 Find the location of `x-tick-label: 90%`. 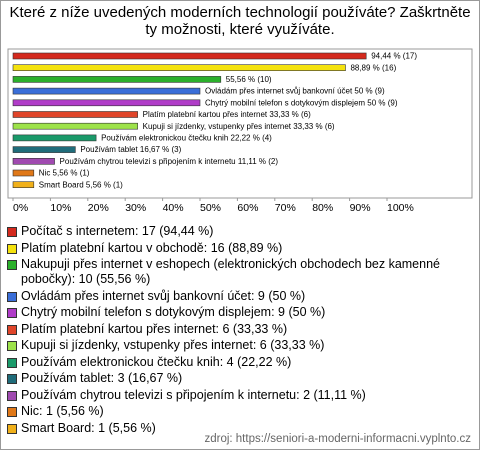

x-tick-label: 90% is located at coordinates (360, 208).